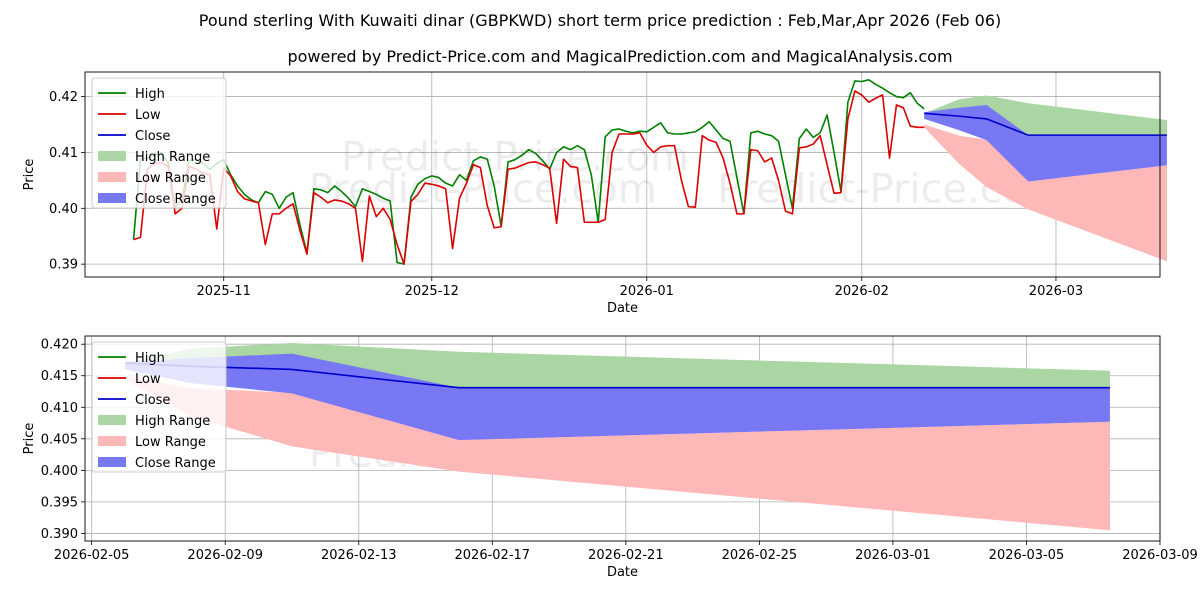 This screenshot has width=1200, height=600. I want to click on y-tick-label: 0.395, so click(59, 502).